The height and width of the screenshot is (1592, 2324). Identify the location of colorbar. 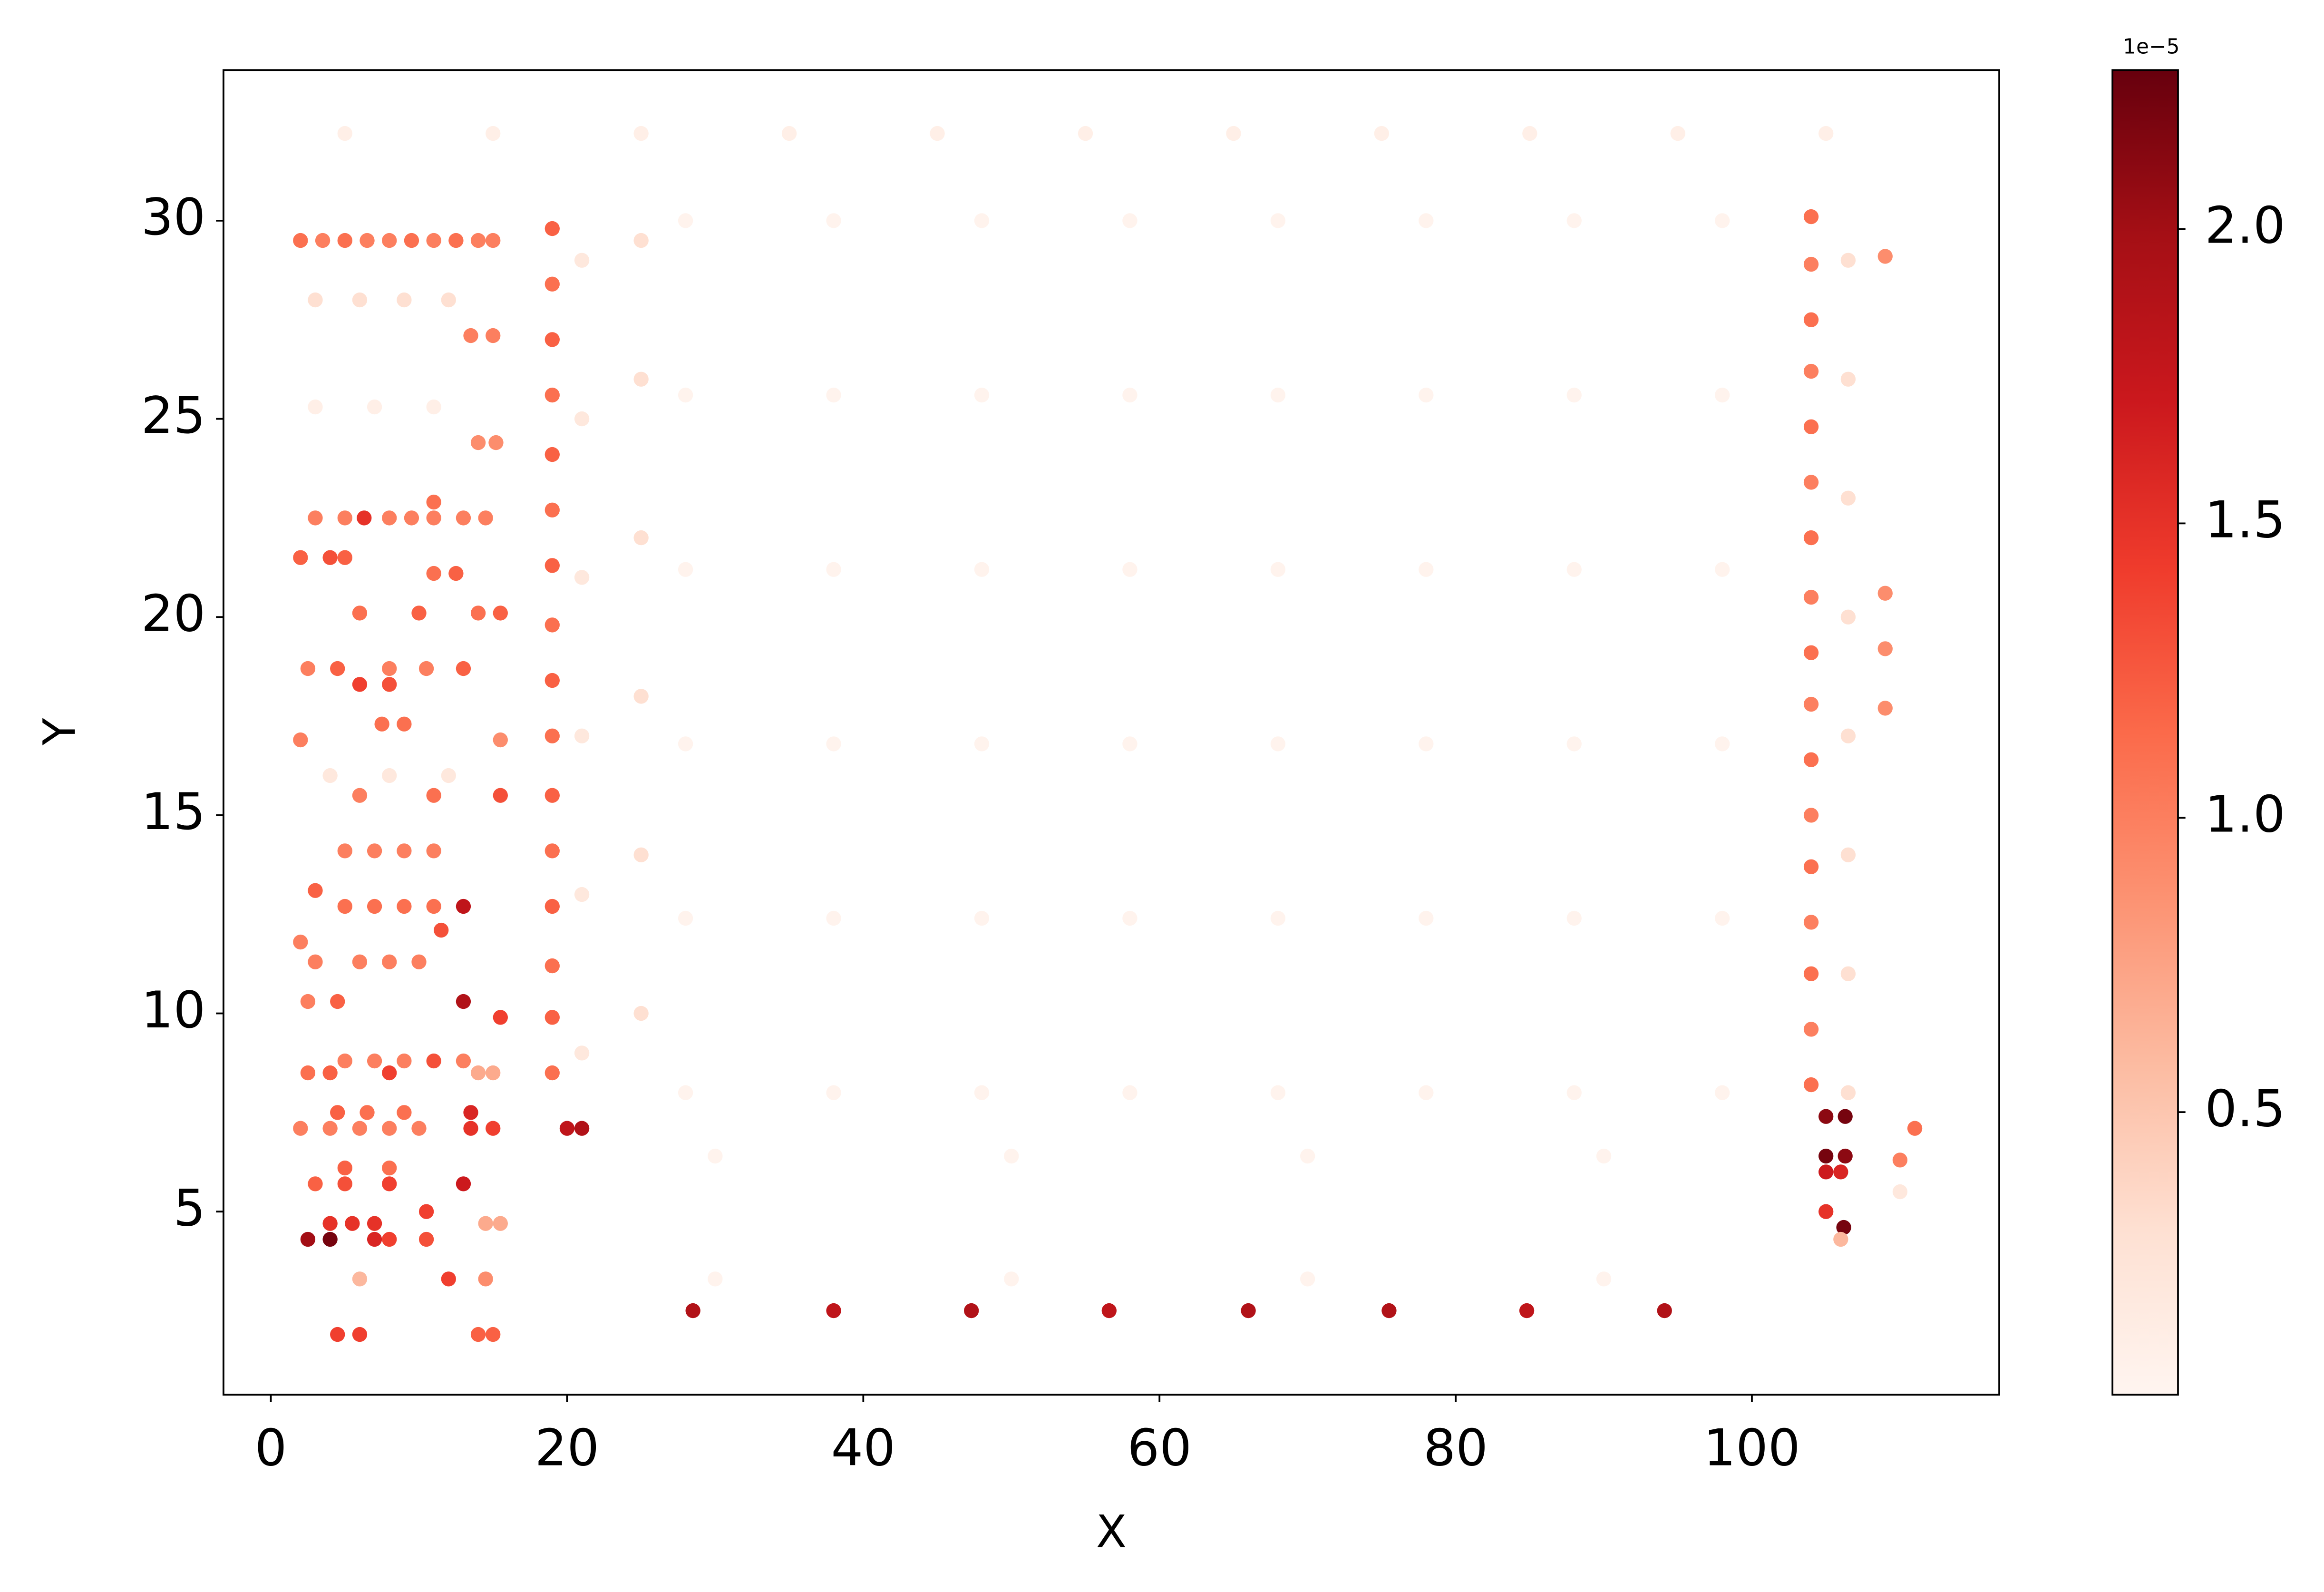
(2145, 732).